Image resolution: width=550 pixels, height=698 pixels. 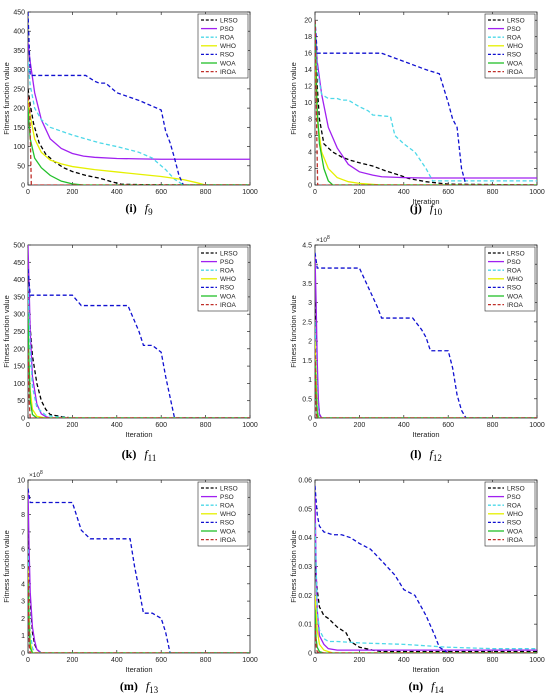 I want to click on caption-label: (k), so click(x=129, y=454).